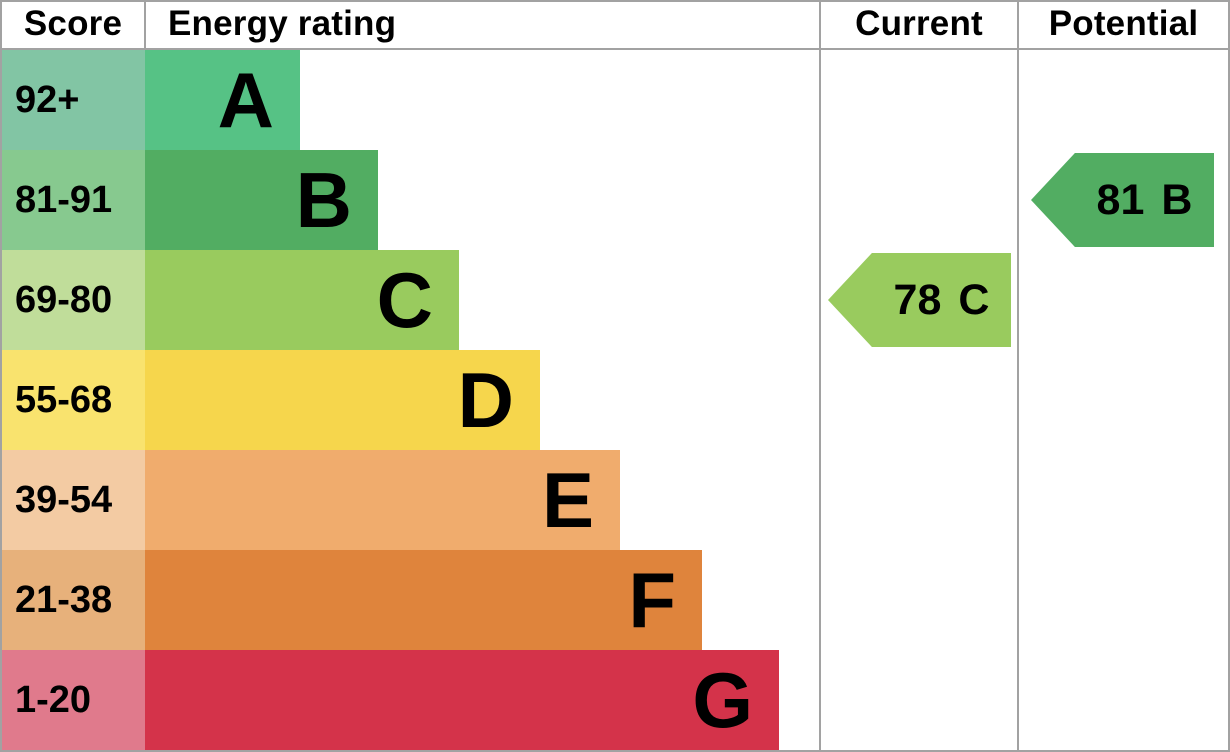 Image resolution: width=1230 pixels, height=752 pixels. Describe the element at coordinates (974, 299) in the screenshot. I see `current-rating-letter: C` at that location.